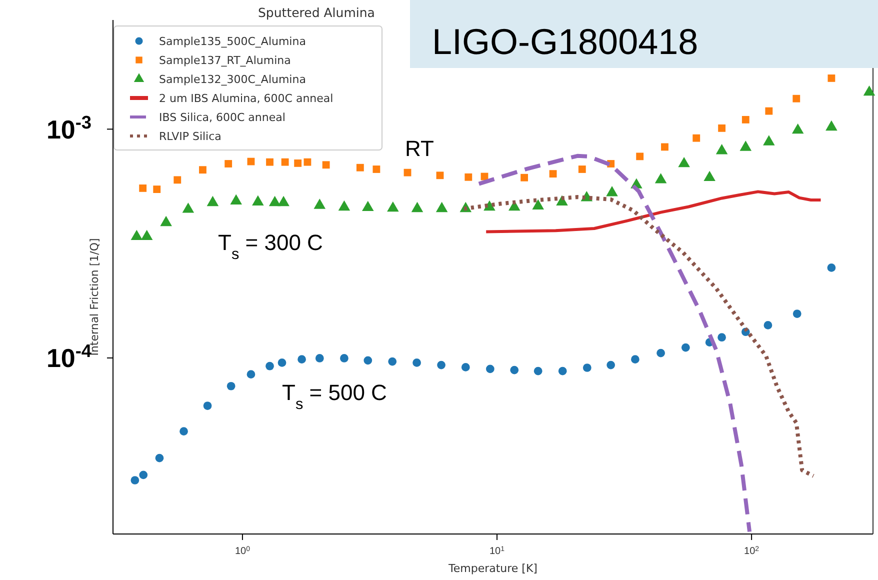 The height and width of the screenshot is (580, 878). I want to click on legend-label: Sample137_RT_Alumina, so click(225, 60).